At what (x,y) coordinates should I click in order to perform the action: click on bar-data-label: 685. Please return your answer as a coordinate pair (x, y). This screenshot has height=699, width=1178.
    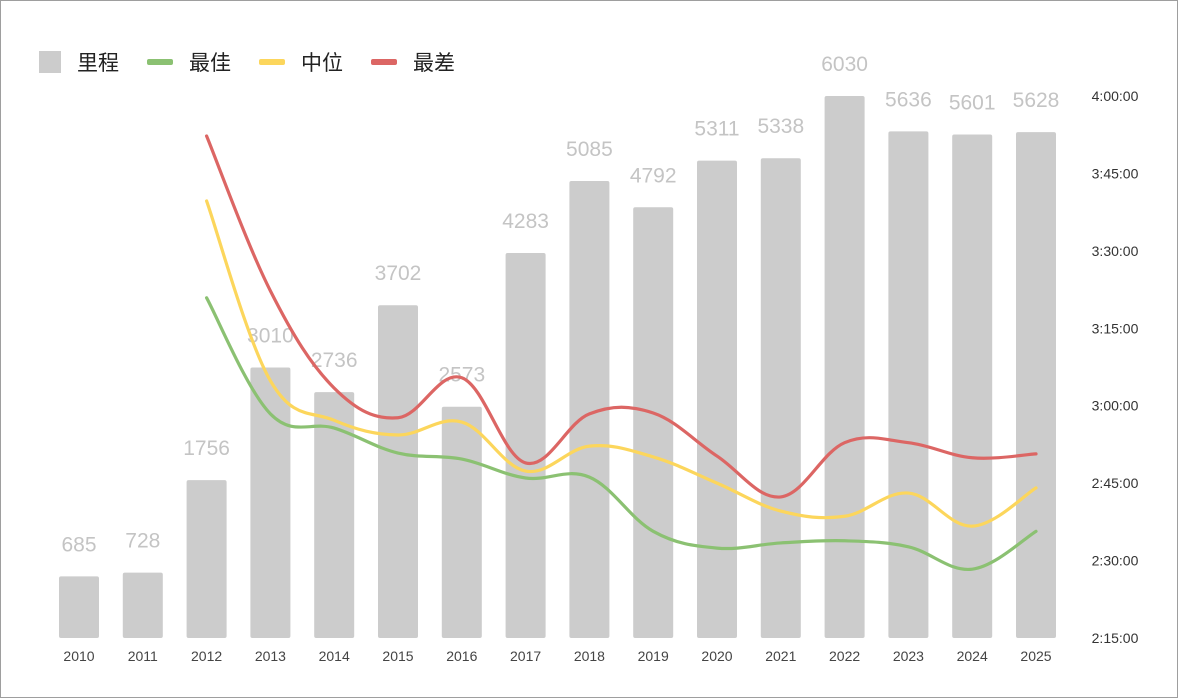
    Looking at the image, I should click on (78, 544).